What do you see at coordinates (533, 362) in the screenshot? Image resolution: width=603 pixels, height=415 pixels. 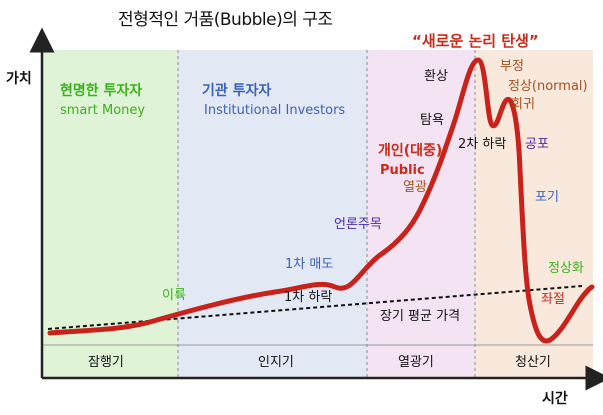 I see `phase-name-4: 청산기` at bounding box center [533, 362].